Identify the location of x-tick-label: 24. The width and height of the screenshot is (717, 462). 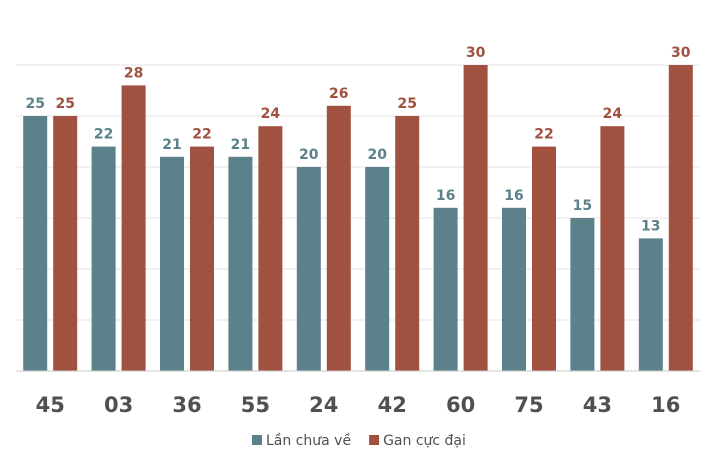
(323, 405).